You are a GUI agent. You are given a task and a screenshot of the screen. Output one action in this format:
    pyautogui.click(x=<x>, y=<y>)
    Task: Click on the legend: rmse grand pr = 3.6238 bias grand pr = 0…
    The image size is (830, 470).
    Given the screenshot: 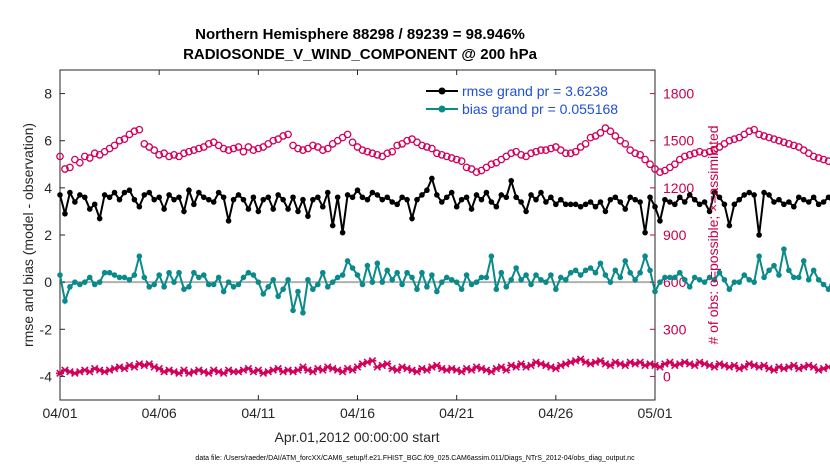 What is the action you would take?
    pyautogui.click(x=522, y=100)
    